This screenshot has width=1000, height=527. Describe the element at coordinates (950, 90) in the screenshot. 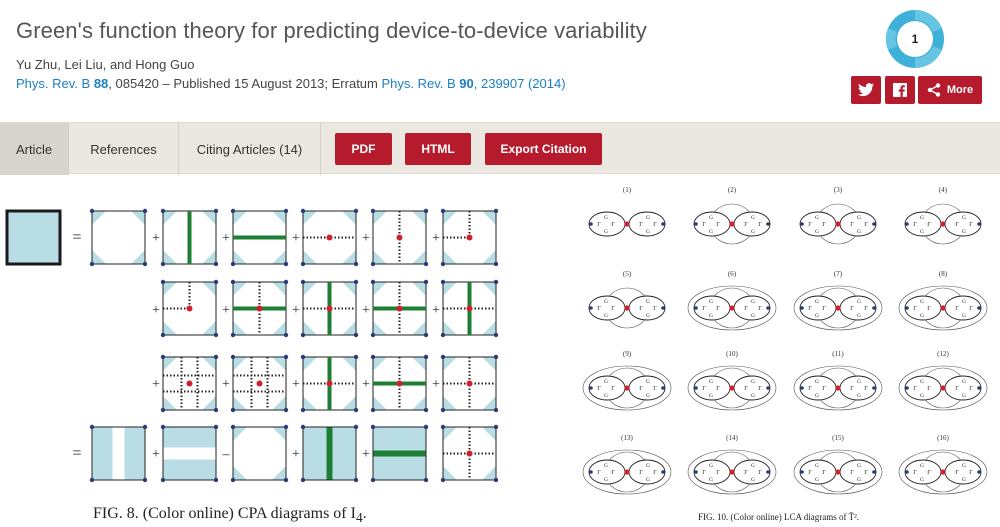

I see `share-more-button: More` at that location.